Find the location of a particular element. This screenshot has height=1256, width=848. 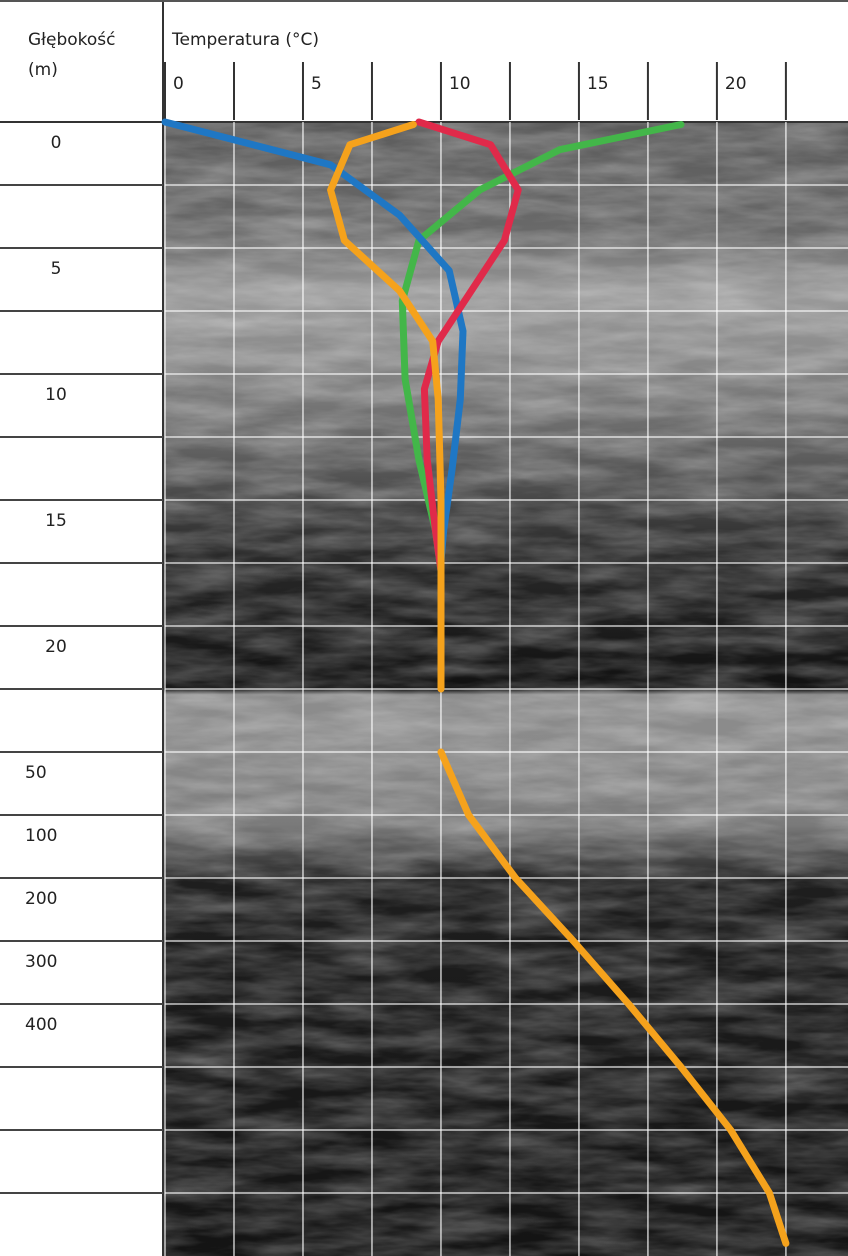

y-tick-label: 5 is located at coordinates (56, 269).